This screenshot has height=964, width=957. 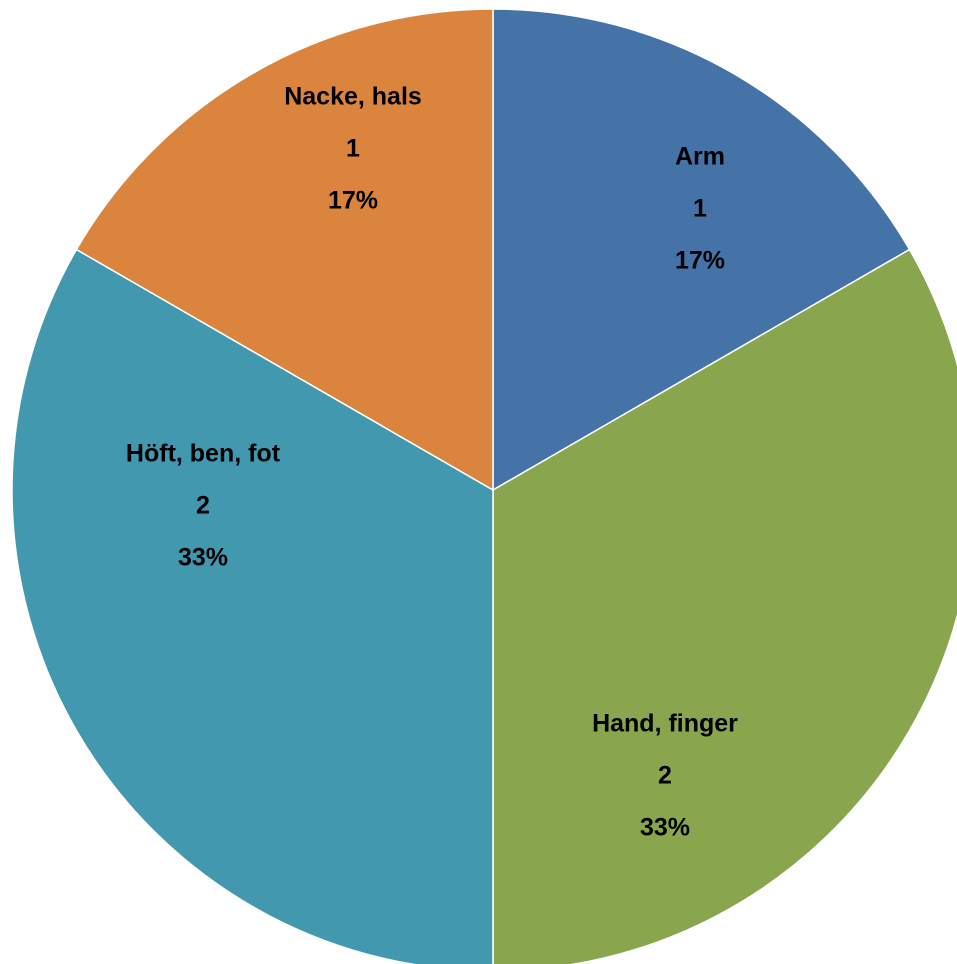 I want to click on slice-category-label: Nacke, hals, so click(x=353, y=97).